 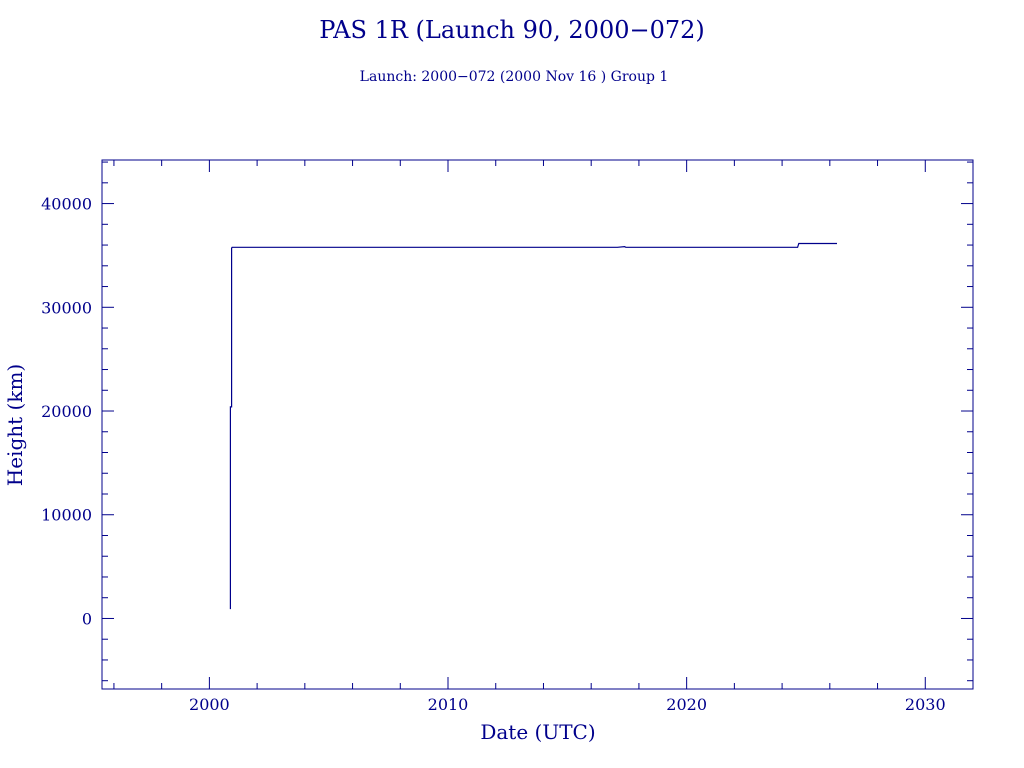 What do you see at coordinates (66, 411) in the screenshot?
I see `y-tick-label: 20000` at bounding box center [66, 411].